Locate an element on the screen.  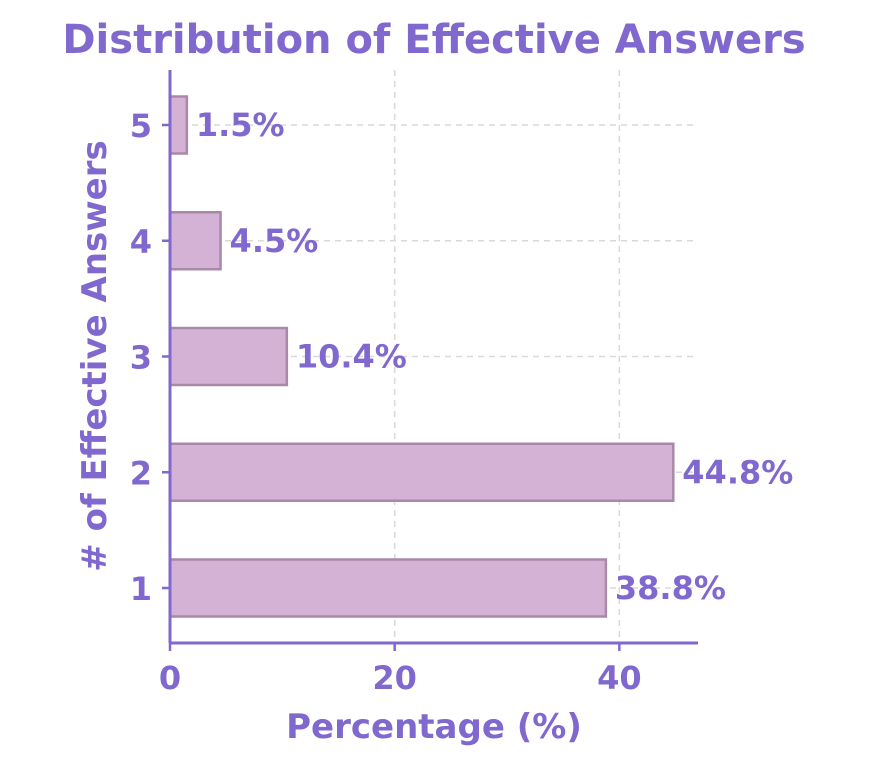
y-tick-label: 5 is located at coordinates (141, 126).